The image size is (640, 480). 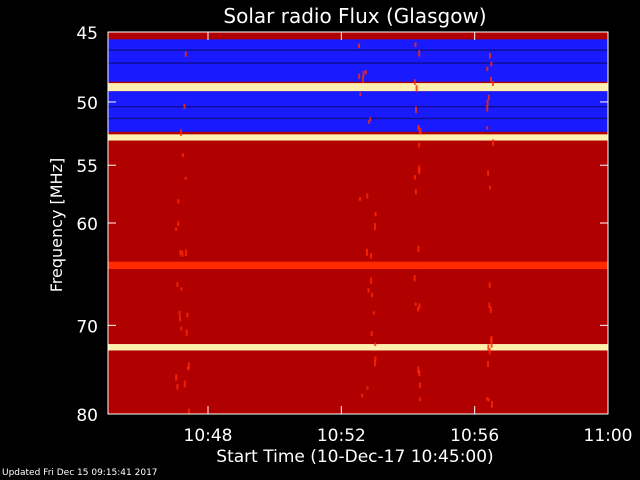 What do you see at coordinates (56, 225) in the screenshot?
I see `y-axis-label: Frequency [MHz]` at bounding box center [56, 225].